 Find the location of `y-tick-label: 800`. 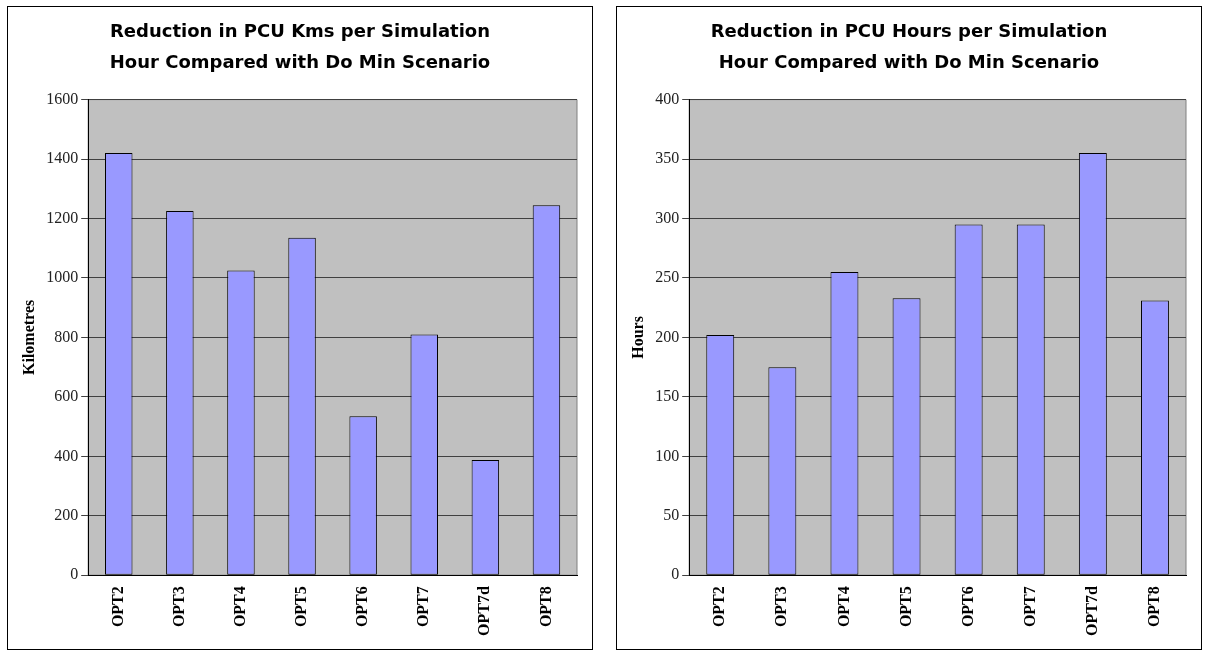

y-tick-label: 800 is located at coordinates (66, 336).